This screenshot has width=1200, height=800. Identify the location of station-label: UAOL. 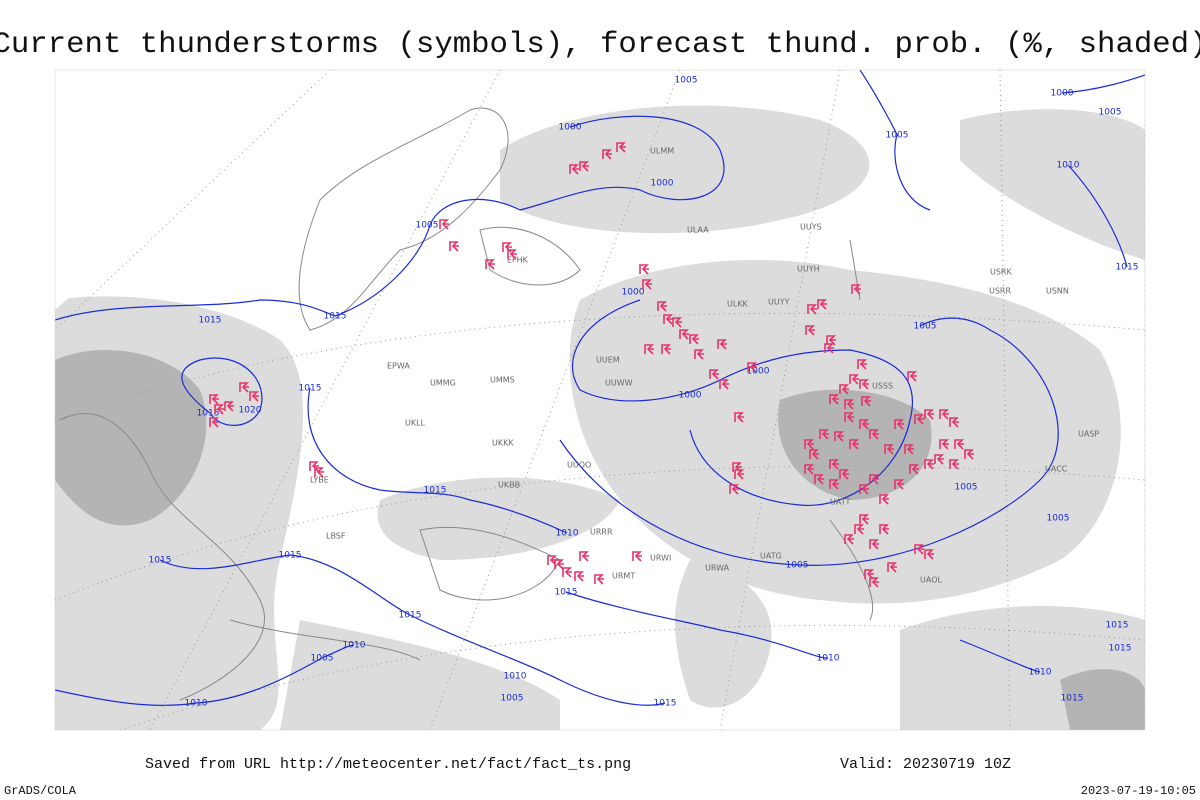
(931, 580).